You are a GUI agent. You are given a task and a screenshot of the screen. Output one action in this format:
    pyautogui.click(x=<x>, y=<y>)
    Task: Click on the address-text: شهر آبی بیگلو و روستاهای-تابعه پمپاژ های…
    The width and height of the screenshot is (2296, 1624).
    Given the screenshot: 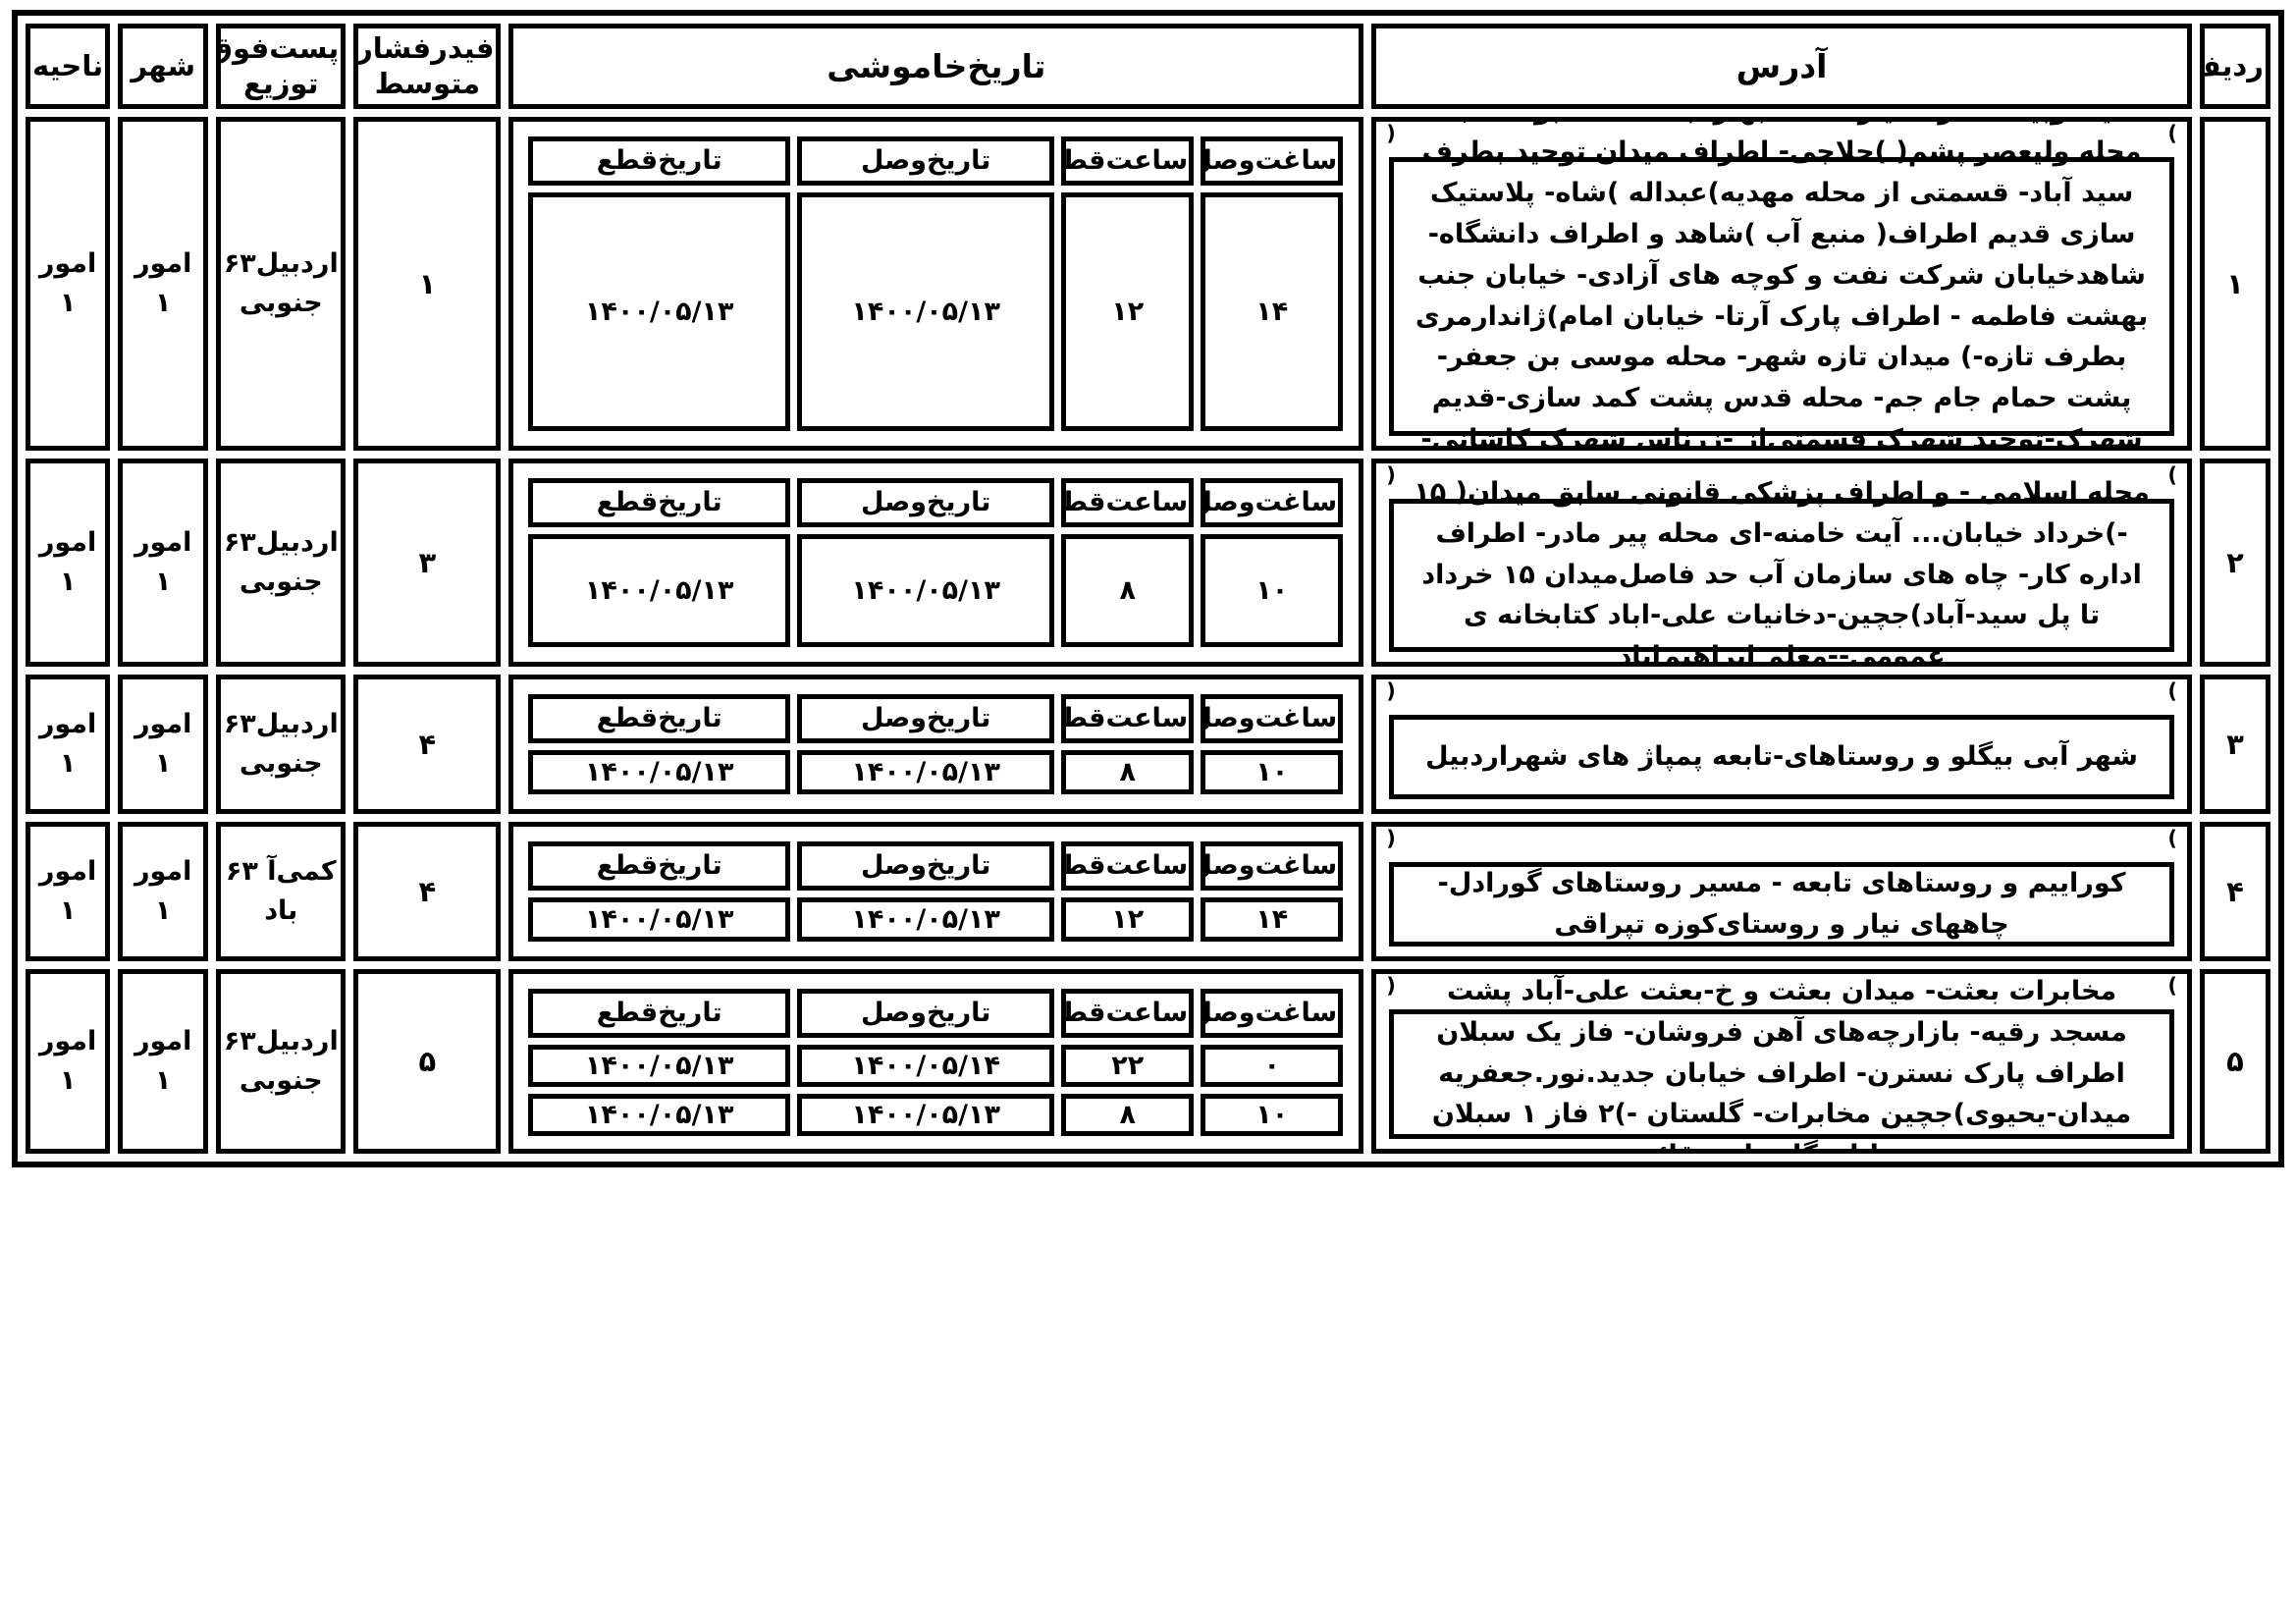 What is the action you would take?
    pyautogui.click(x=1781, y=756)
    